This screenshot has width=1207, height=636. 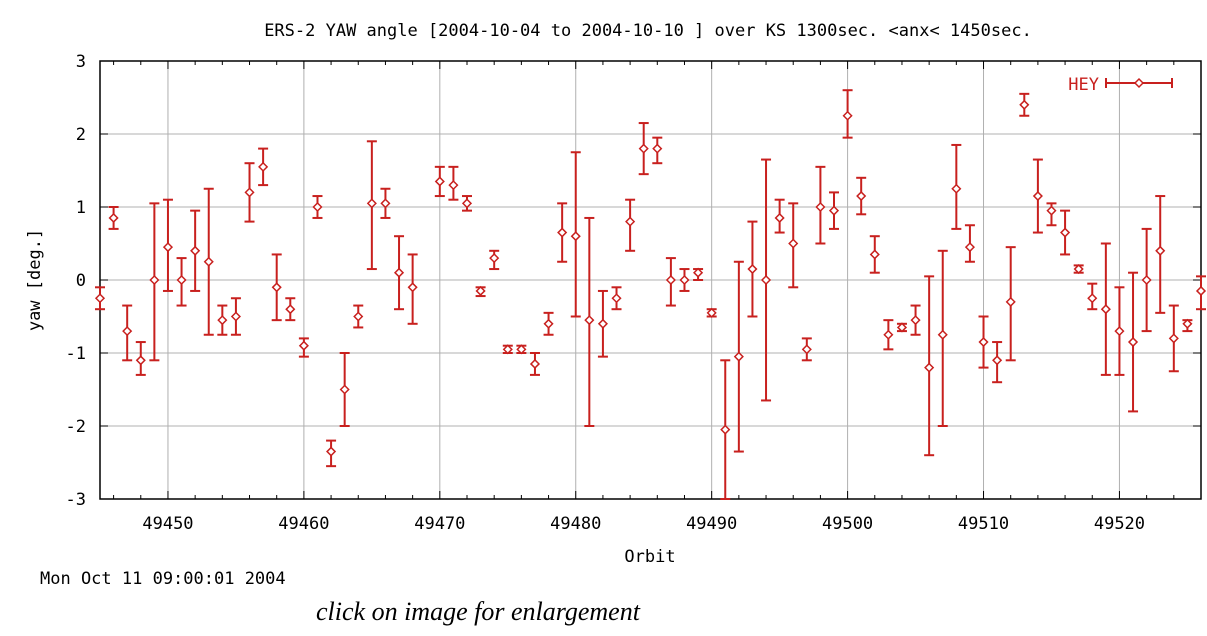 I want to click on y-tick-label: 3, so click(x=81, y=62).